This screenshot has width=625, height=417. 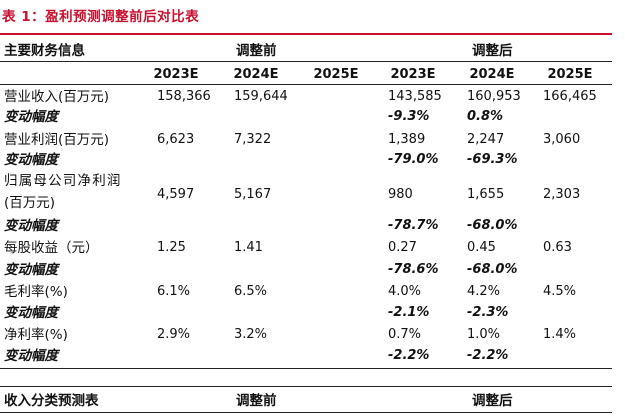 What do you see at coordinates (492, 51) in the screenshot?
I see `group-header-after: 调整后` at bounding box center [492, 51].